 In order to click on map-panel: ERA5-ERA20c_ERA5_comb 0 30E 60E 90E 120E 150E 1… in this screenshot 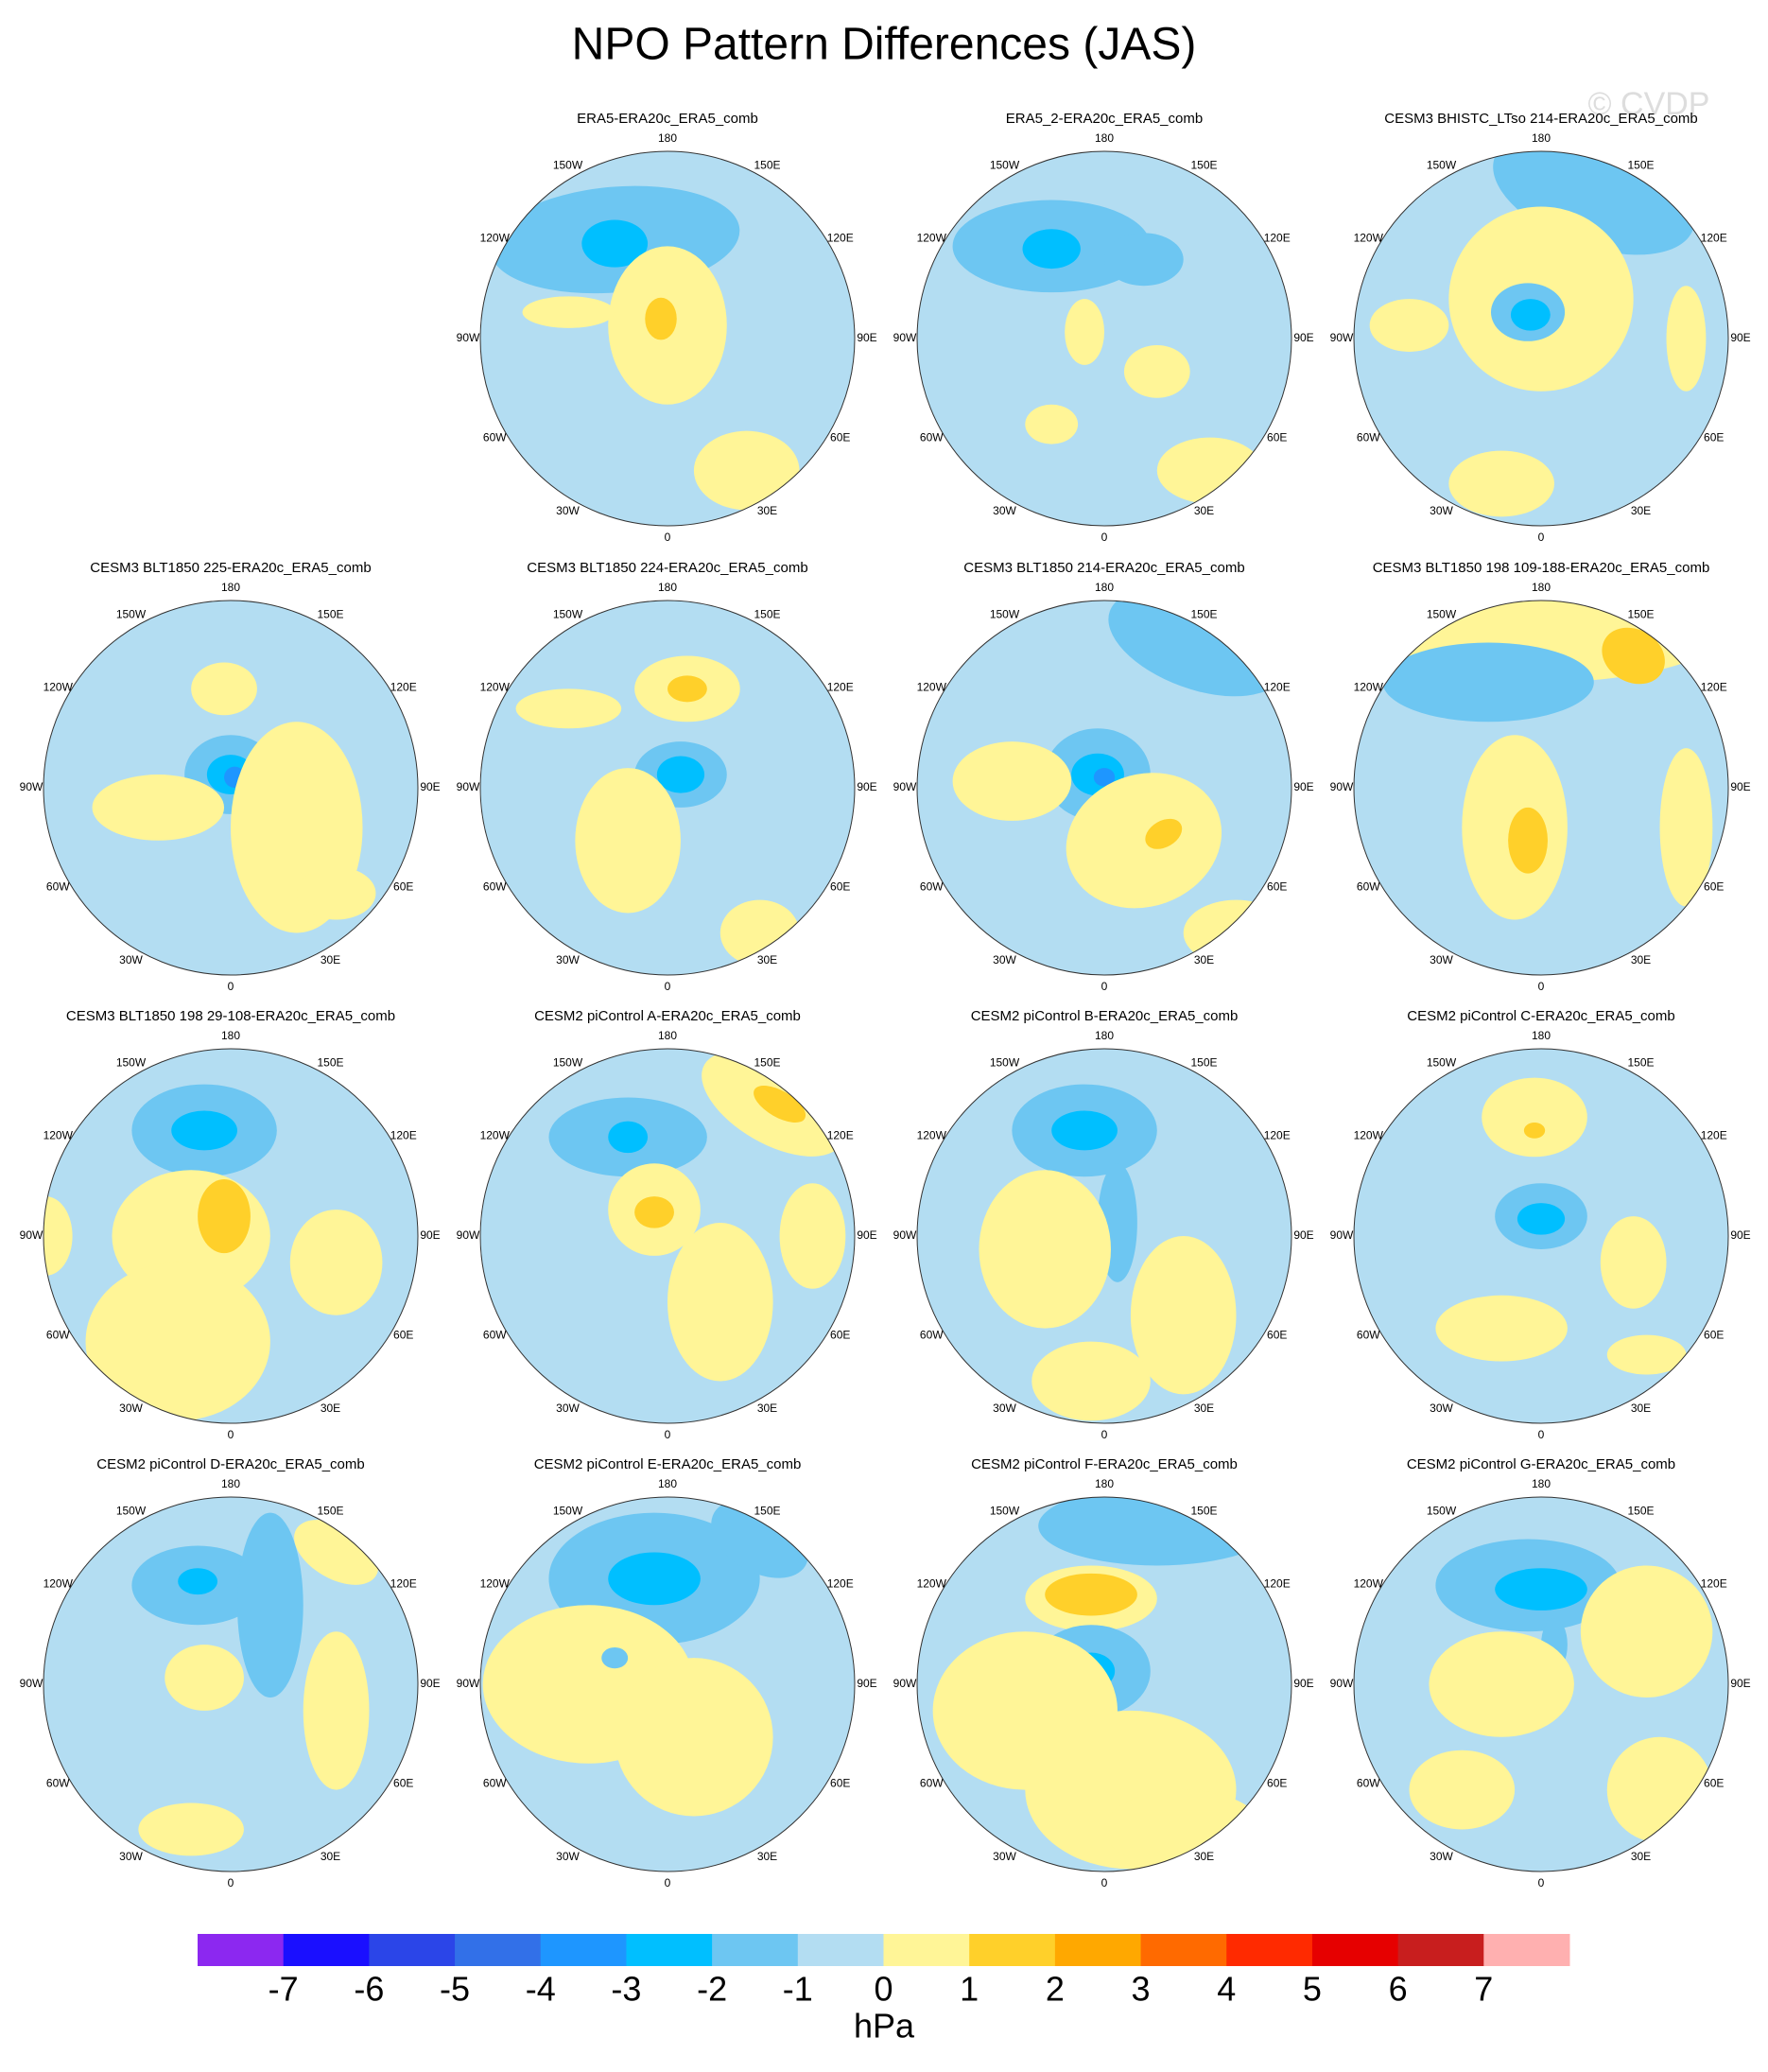, I will do `click(667, 327)`.